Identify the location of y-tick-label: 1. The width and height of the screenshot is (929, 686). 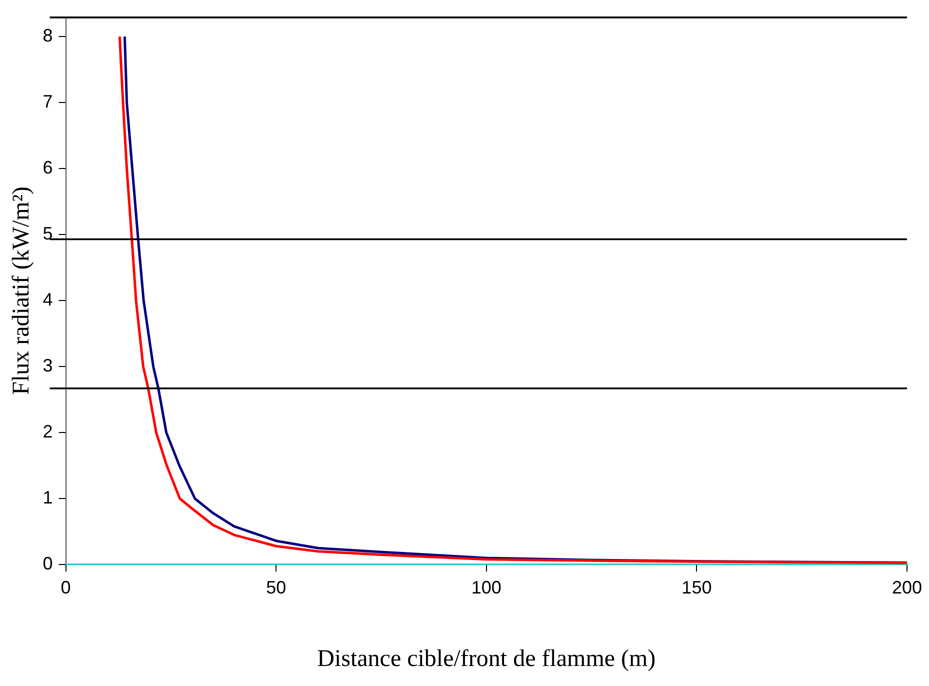
(47, 498).